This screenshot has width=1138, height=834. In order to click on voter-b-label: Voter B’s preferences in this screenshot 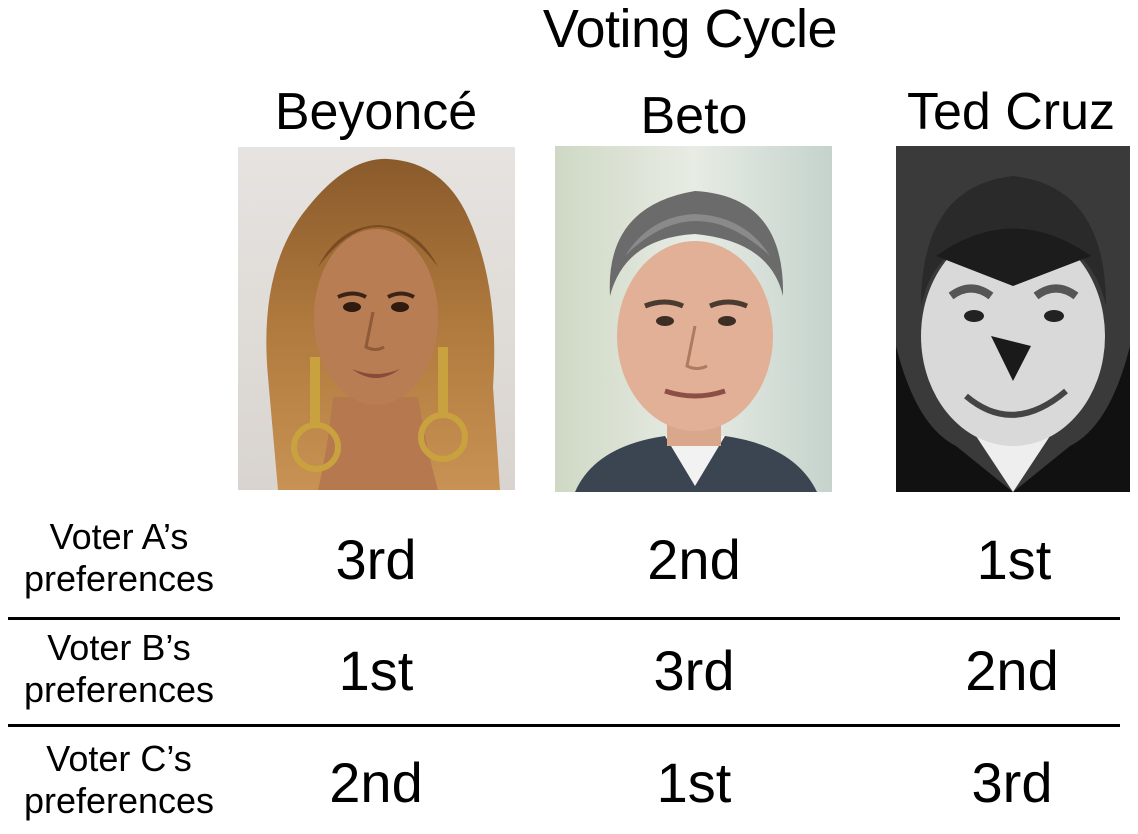, I will do `click(119, 668)`.